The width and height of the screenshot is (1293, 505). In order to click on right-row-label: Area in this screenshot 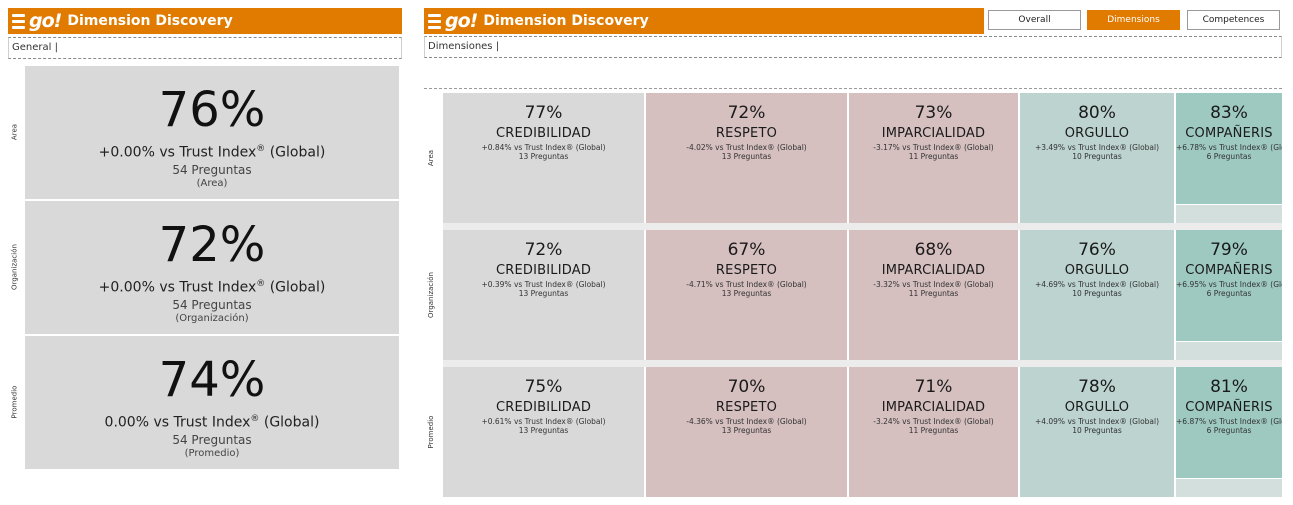, I will do `click(431, 158)`.